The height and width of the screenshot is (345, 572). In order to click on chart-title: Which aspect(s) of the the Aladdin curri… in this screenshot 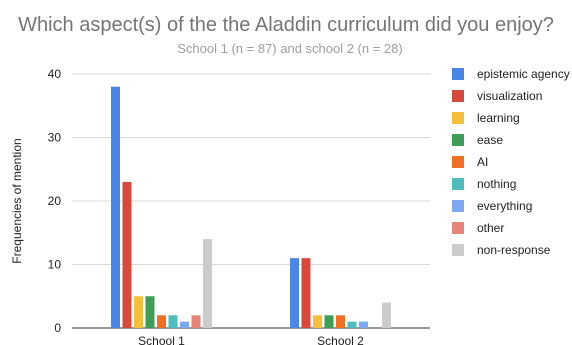, I will do `click(286, 25)`.